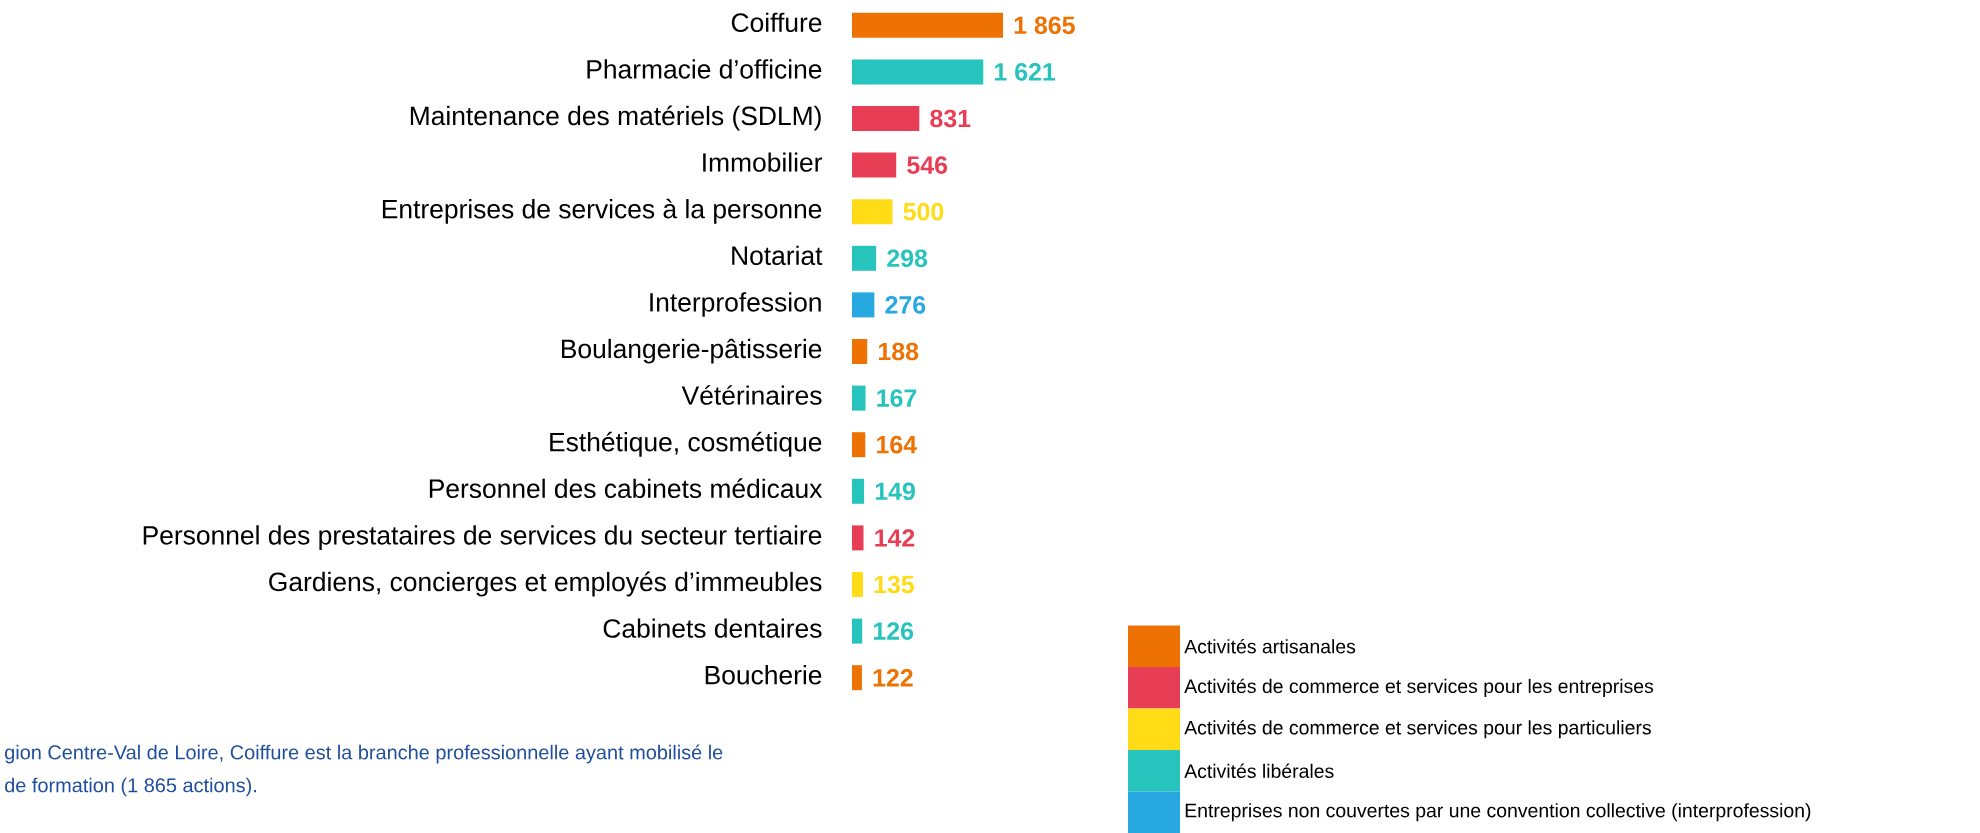 The width and height of the screenshot is (1980, 833). I want to click on data-label: 546, so click(927, 165).